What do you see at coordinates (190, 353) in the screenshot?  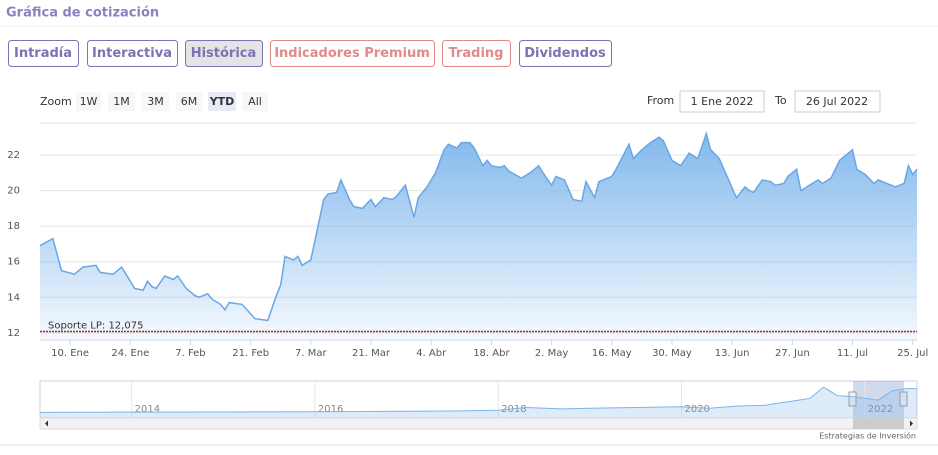 I see `x-tick-label: 7. Feb` at bounding box center [190, 353].